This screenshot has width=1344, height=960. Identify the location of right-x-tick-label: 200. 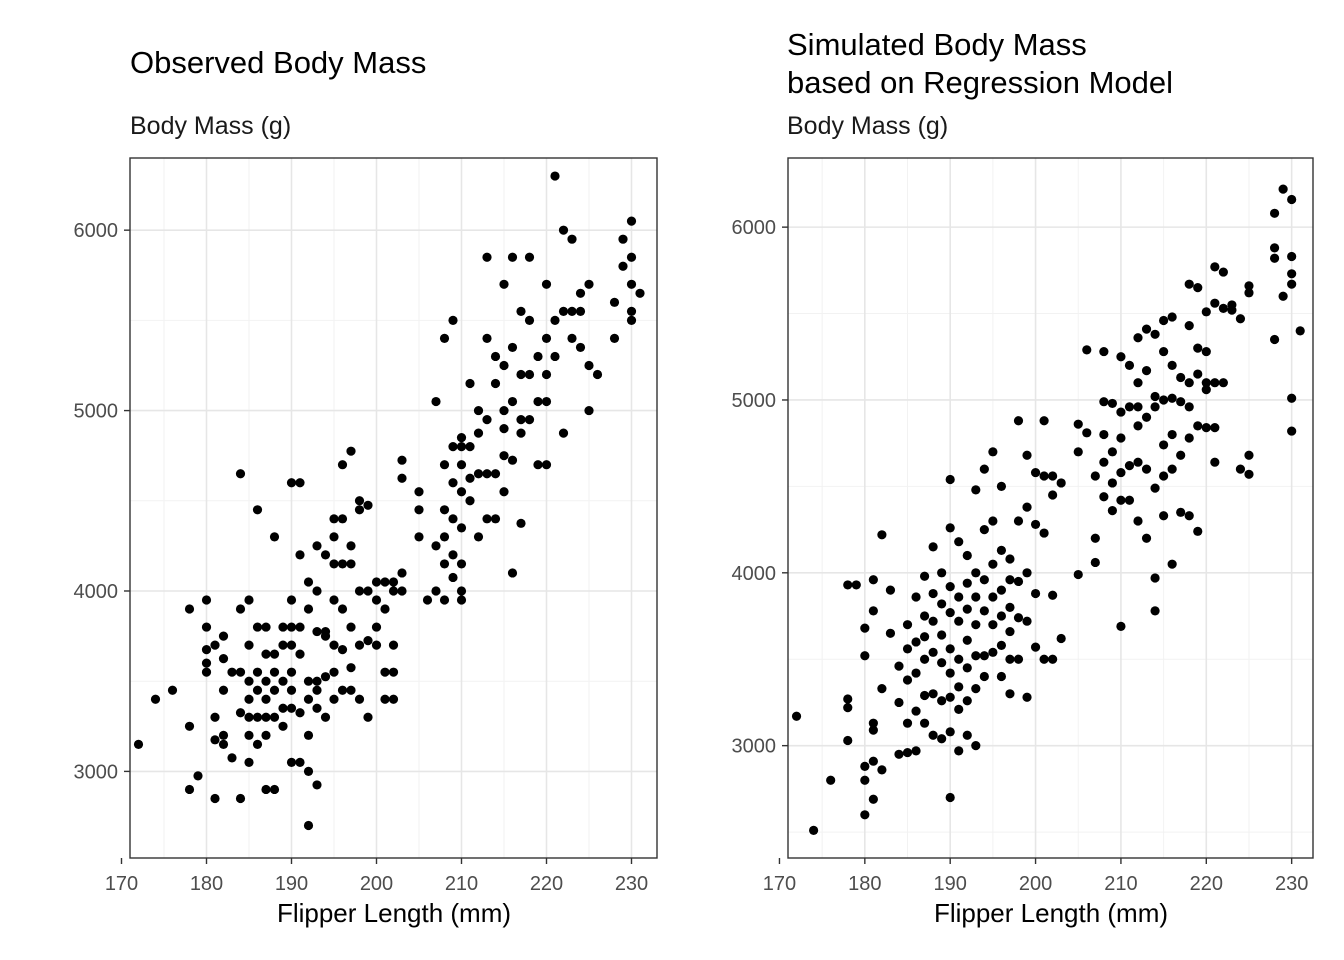
(1035, 884).